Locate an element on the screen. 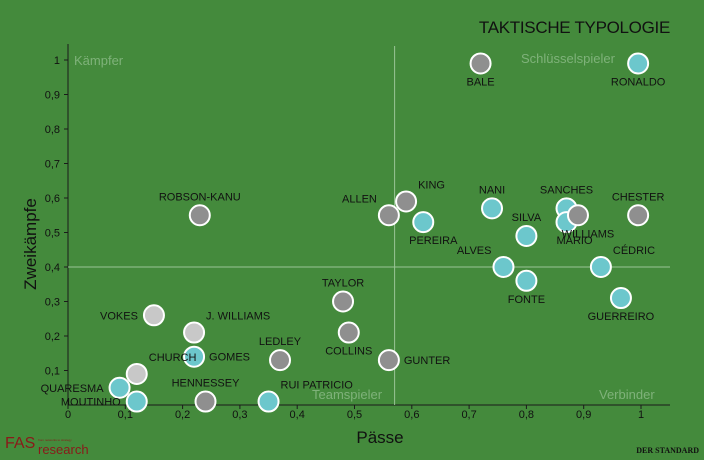  y-tick-label: 0,3 is located at coordinates (52, 303).